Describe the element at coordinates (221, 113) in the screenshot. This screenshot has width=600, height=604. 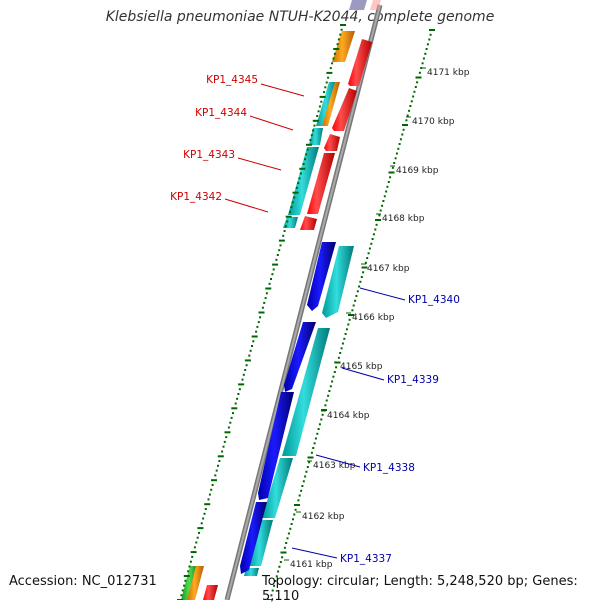
I see `gene-label-KP1_4344: KP1_4344` at that location.